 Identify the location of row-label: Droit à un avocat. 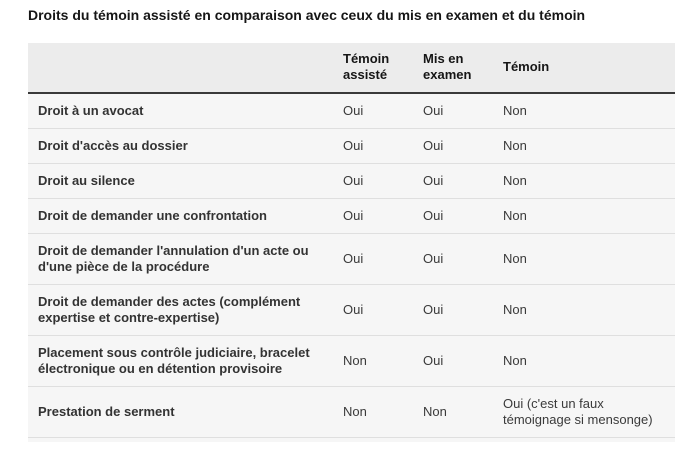
(91, 110).